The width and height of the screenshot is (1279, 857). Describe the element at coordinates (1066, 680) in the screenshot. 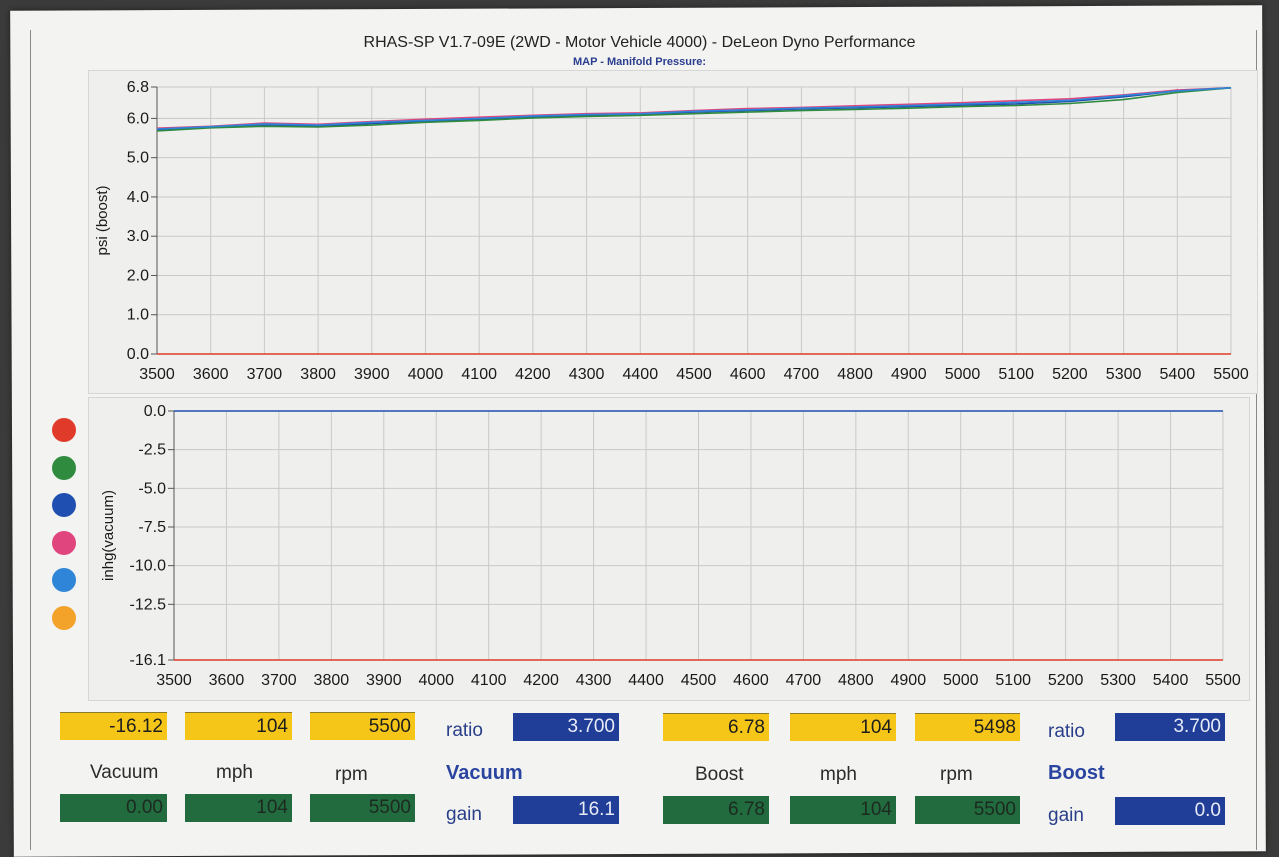

I see `vacuum-chart-x-tick-label: 5200` at that location.